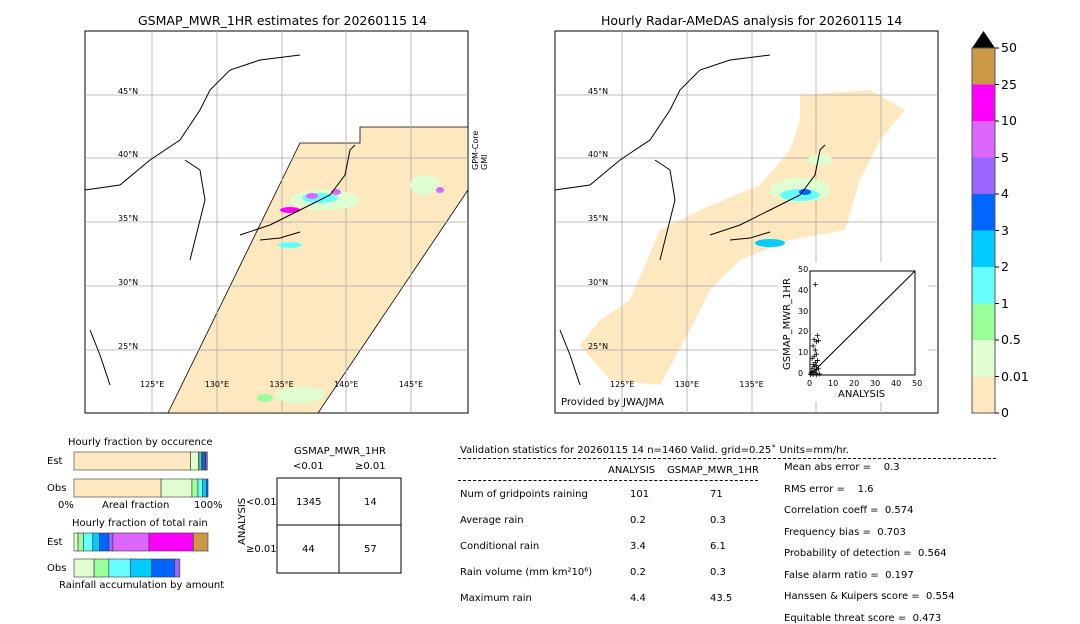 The height and width of the screenshot is (624, 1080). What do you see at coordinates (208, 505) in the screenshot?
I see `xtick-100: 100%` at bounding box center [208, 505].